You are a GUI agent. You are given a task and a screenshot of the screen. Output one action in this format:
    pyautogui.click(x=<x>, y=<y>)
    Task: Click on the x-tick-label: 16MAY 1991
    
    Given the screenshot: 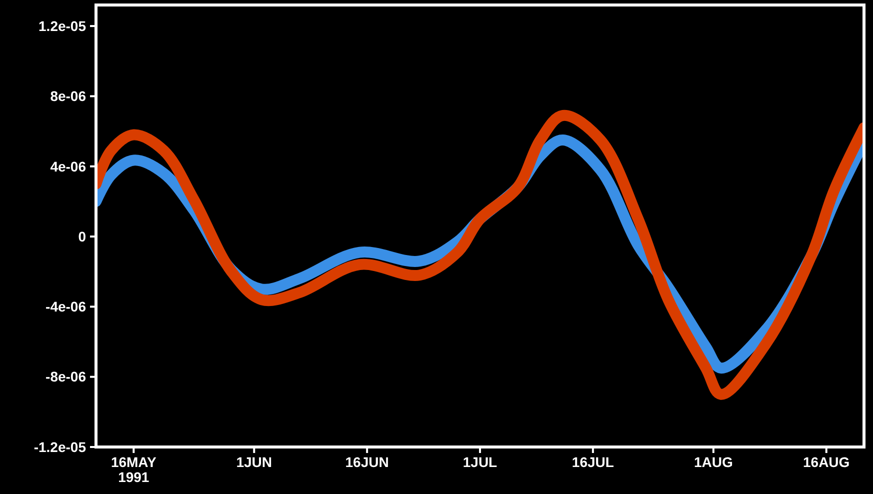 What is the action you would take?
    pyautogui.click(x=134, y=469)
    